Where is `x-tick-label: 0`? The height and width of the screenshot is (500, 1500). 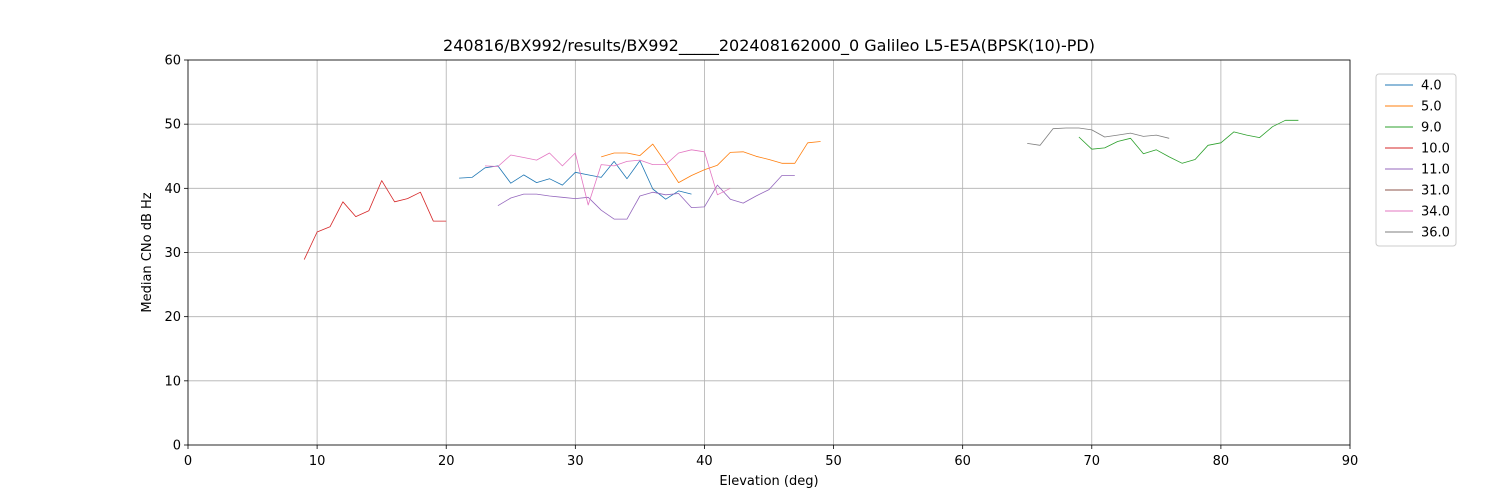 x-tick-label: 0 is located at coordinates (188, 461).